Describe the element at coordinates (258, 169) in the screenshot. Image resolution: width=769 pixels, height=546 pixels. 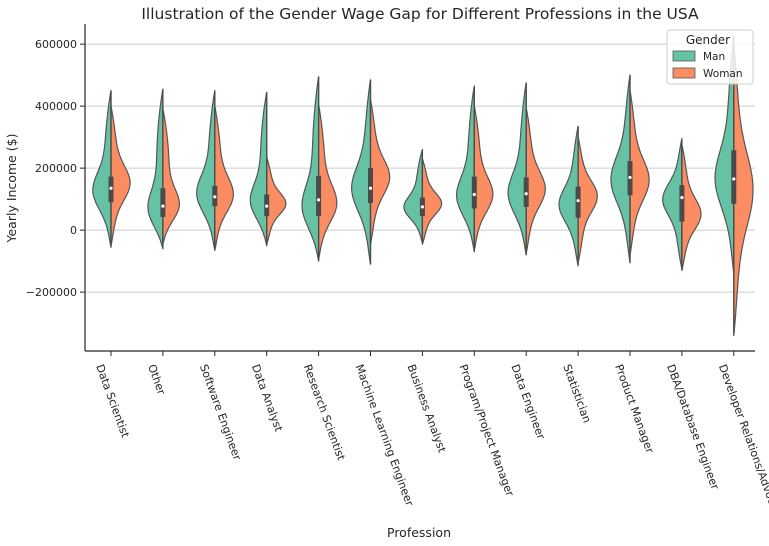
I see `violin-half-man-data-analyst` at that location.